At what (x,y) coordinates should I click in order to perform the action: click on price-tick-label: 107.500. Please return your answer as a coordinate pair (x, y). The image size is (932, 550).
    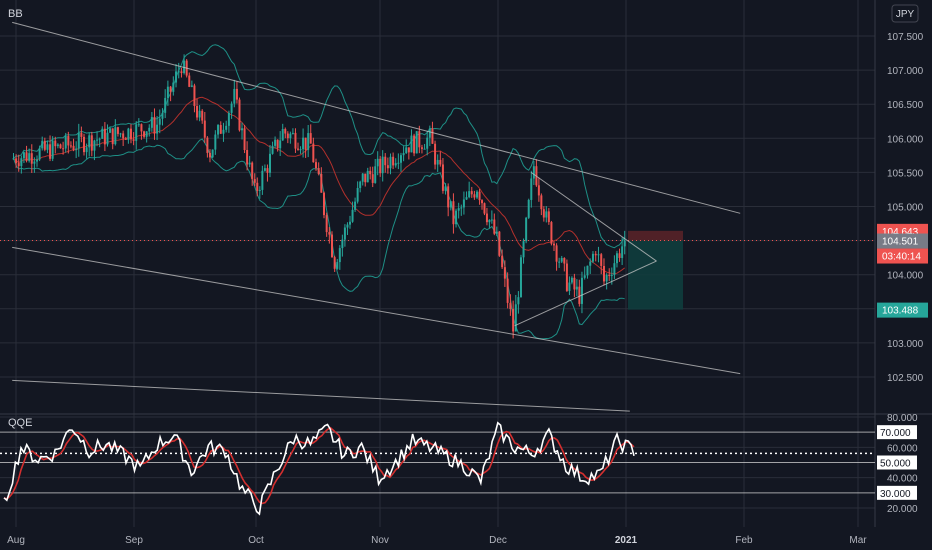
    Looking at the image, I should click on (905, 37).